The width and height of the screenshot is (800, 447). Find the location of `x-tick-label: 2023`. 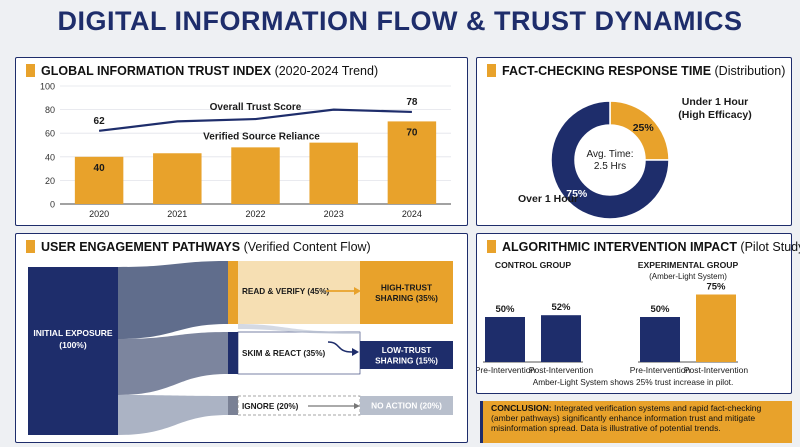

x-tick-label: 2023 is located at coordinates (334, 214).